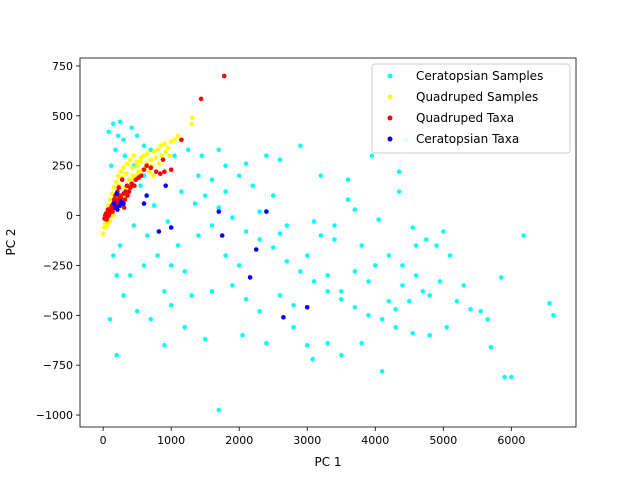 This screenshot has height=480, width=640. What do you see at coordinates (312, 437) in the screenshot?
I see `x-axis: 0 1000 2000 3000 4000 5000 6000` at bounding box center [312, 437].